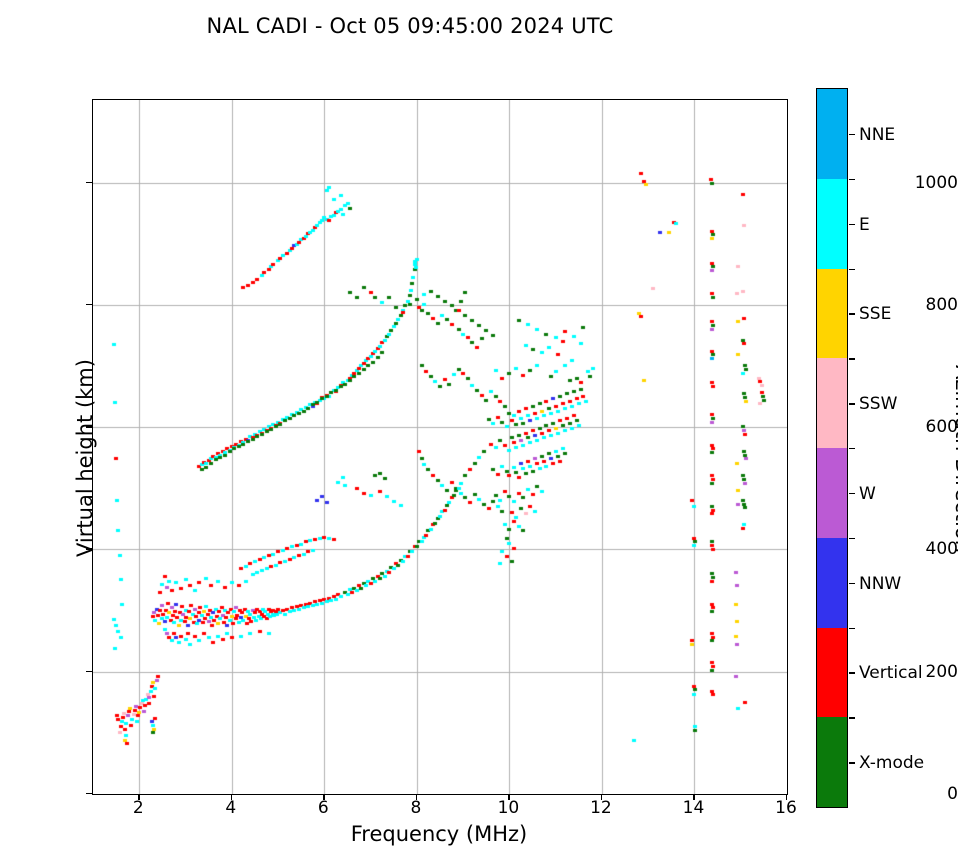  I want to click on page-title: NAL CADI - Oct 05 09:45:00 2024 UTC, so click(410, 26).